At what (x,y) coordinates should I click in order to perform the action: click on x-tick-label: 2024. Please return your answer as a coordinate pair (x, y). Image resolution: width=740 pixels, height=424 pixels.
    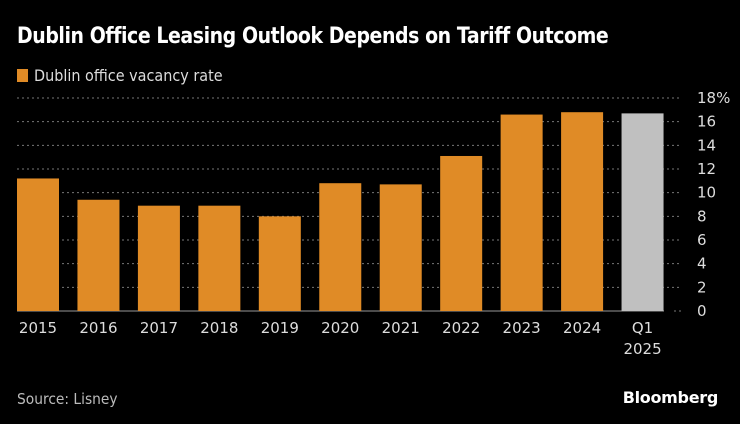
    Looking at the image, I should click on (582, 328).